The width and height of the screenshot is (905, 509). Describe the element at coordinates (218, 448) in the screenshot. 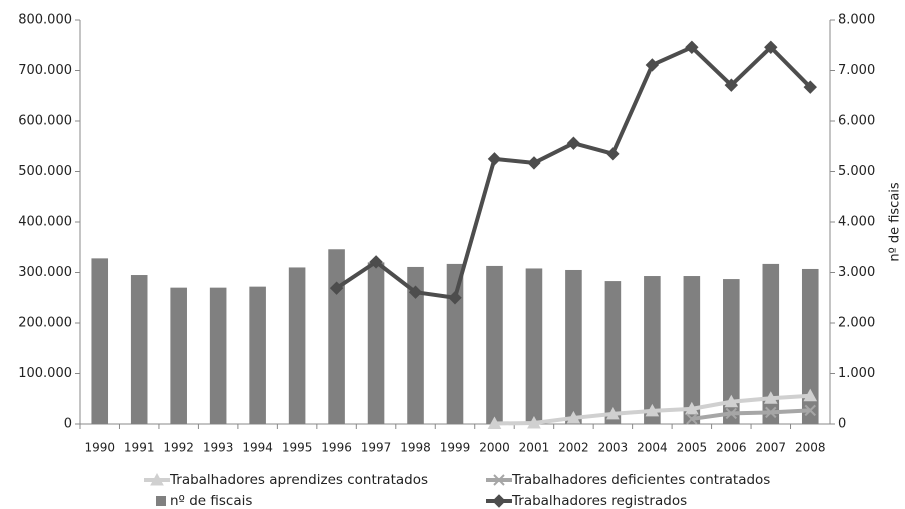

I see `x-tick-label: 1993` at that location.